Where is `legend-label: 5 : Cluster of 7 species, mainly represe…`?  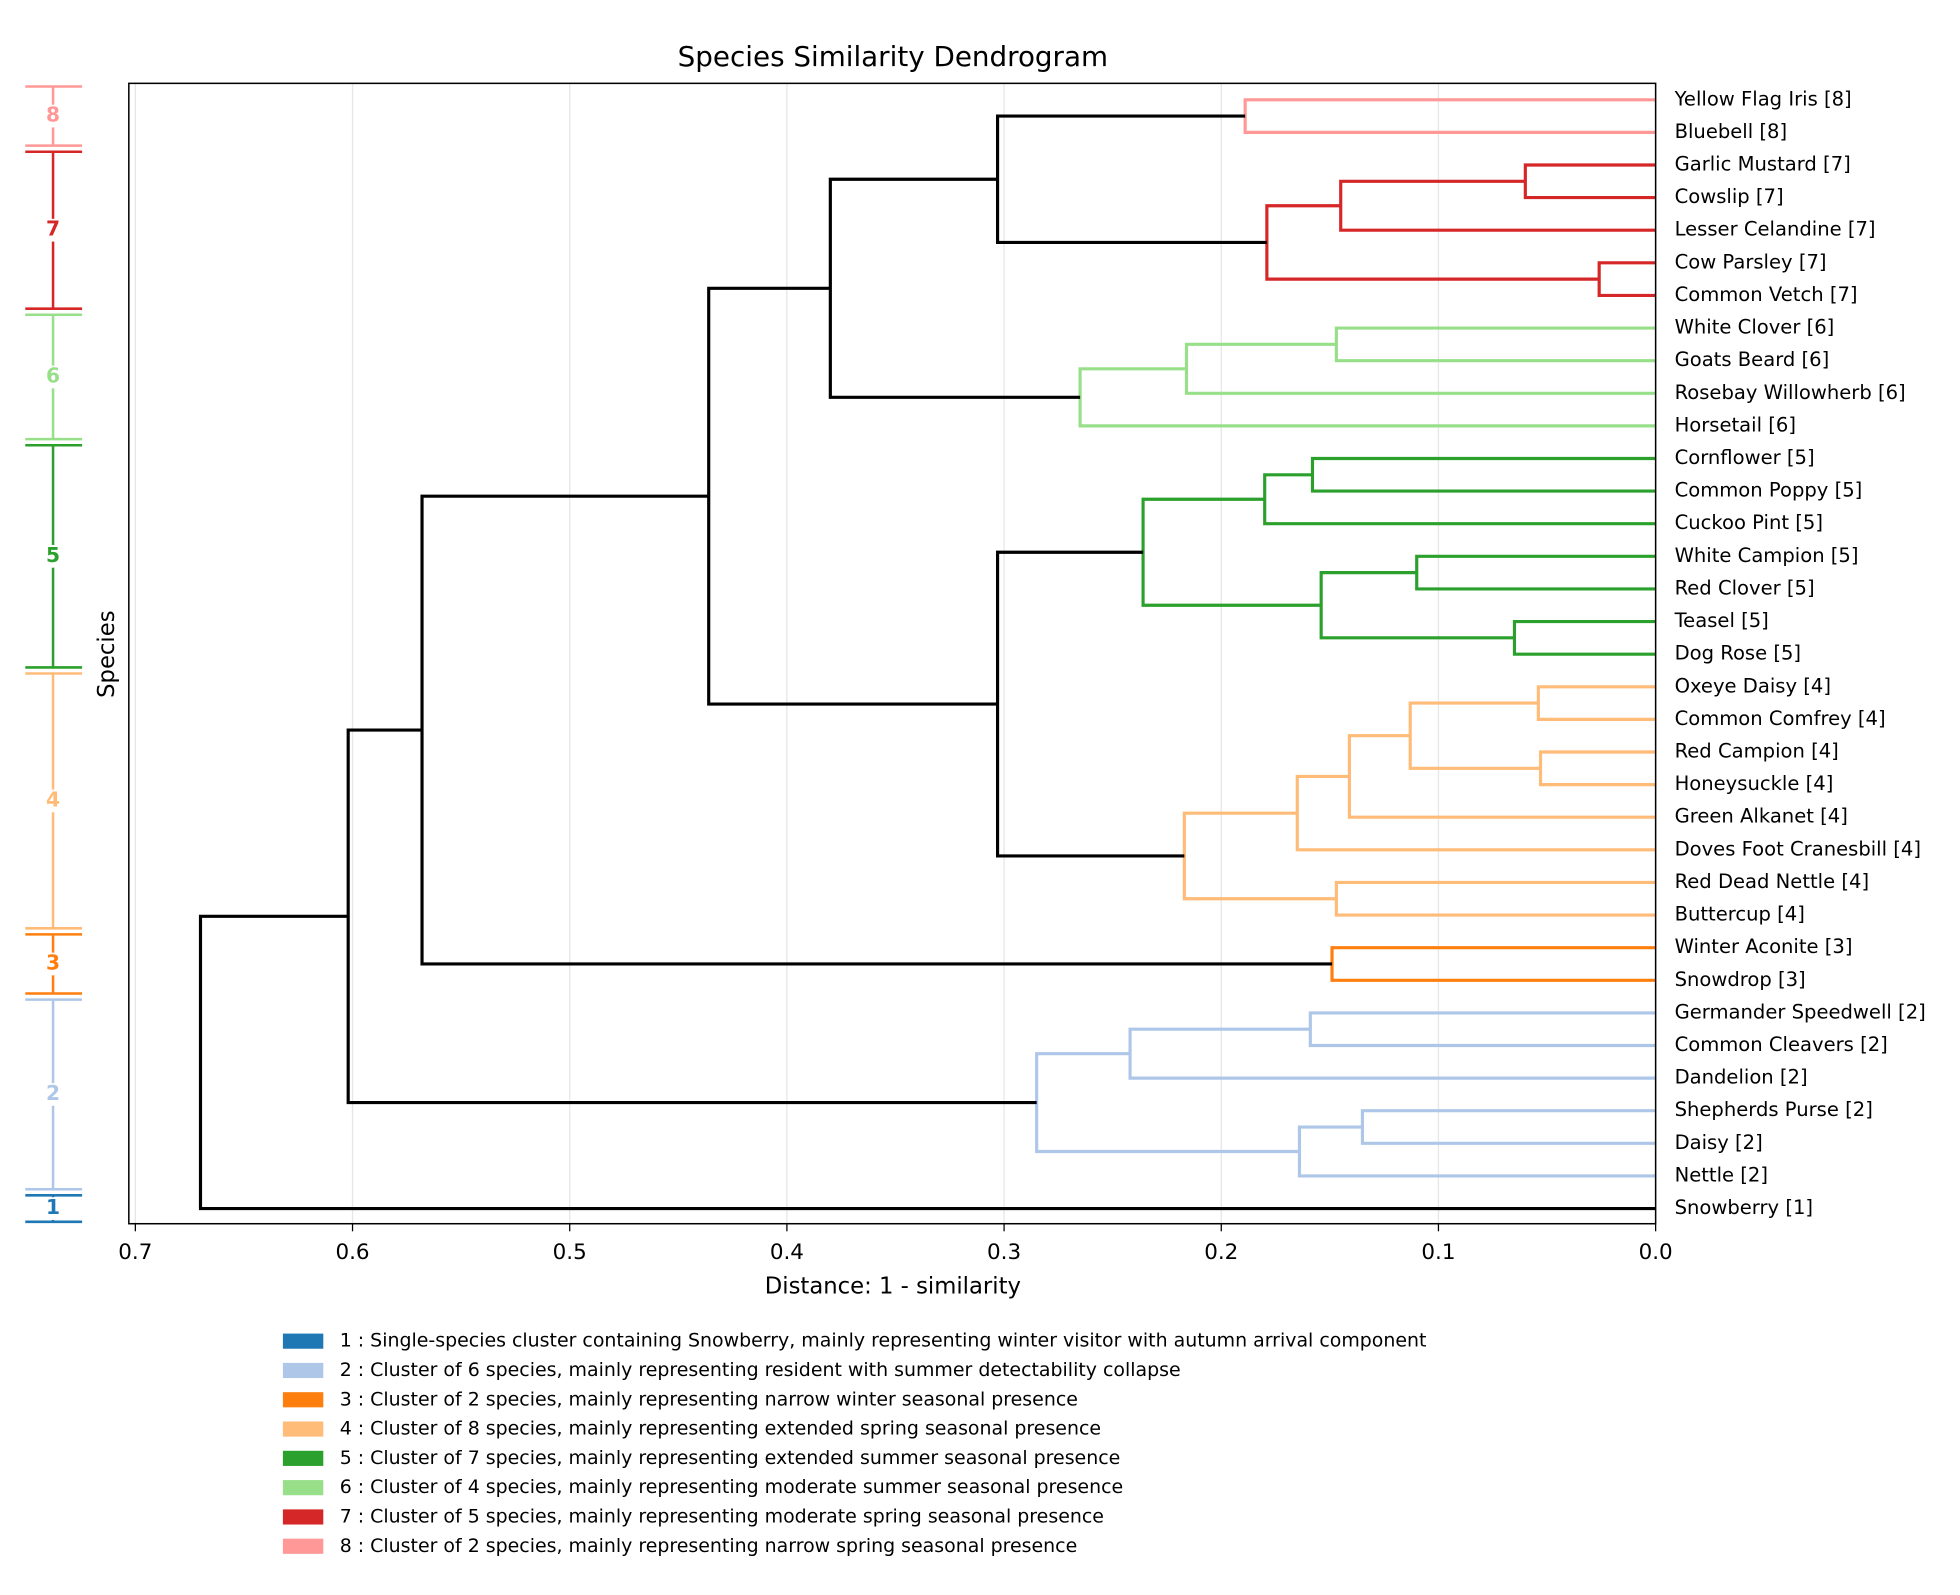 legend-label: 5 : Cluster of 7 species, mainly represe… is located at coordinates (730, 1458).